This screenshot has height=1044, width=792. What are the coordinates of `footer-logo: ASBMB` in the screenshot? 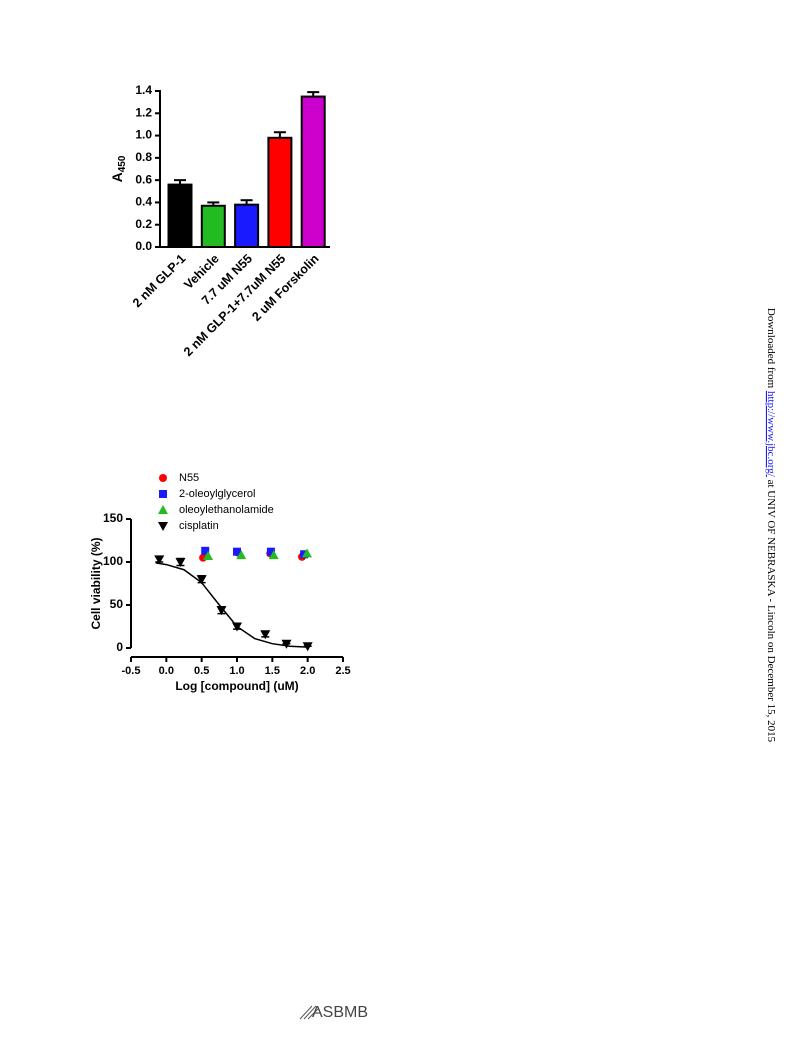 It's located at (333, 1012).